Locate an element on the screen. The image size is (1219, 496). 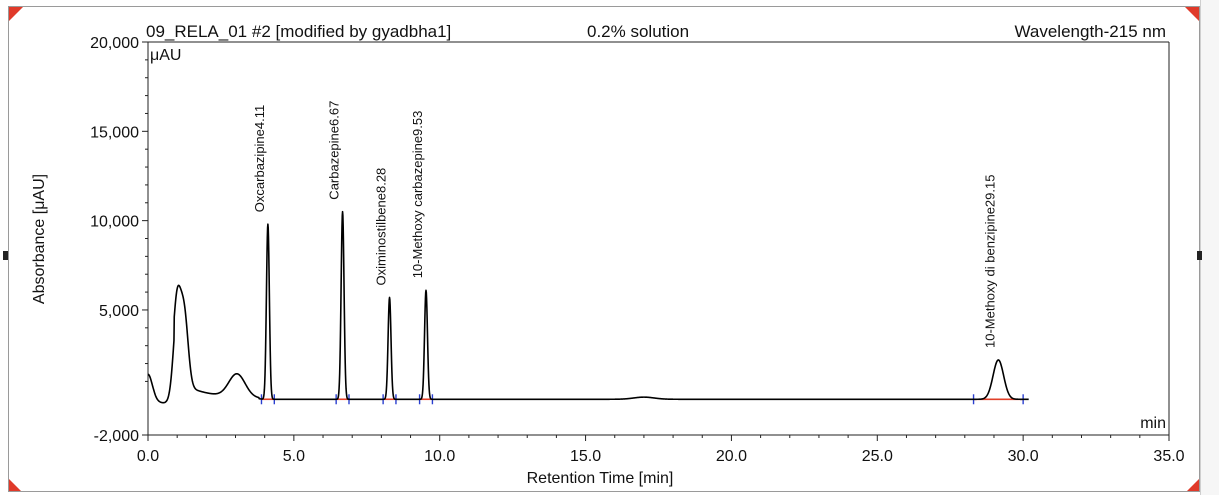
peak-label: 10-Methoxy carbazepine9.53 is located at coordinates (417, 195).